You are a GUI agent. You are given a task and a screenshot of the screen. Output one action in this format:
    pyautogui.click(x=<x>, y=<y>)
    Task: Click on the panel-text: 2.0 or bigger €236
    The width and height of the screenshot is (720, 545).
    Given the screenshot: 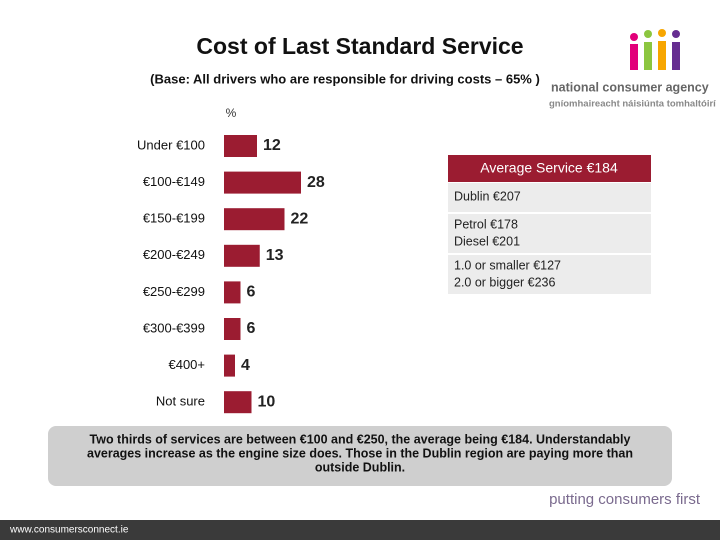 What is the action you would take?
    pyautogui.click(x=505, y=282)
    